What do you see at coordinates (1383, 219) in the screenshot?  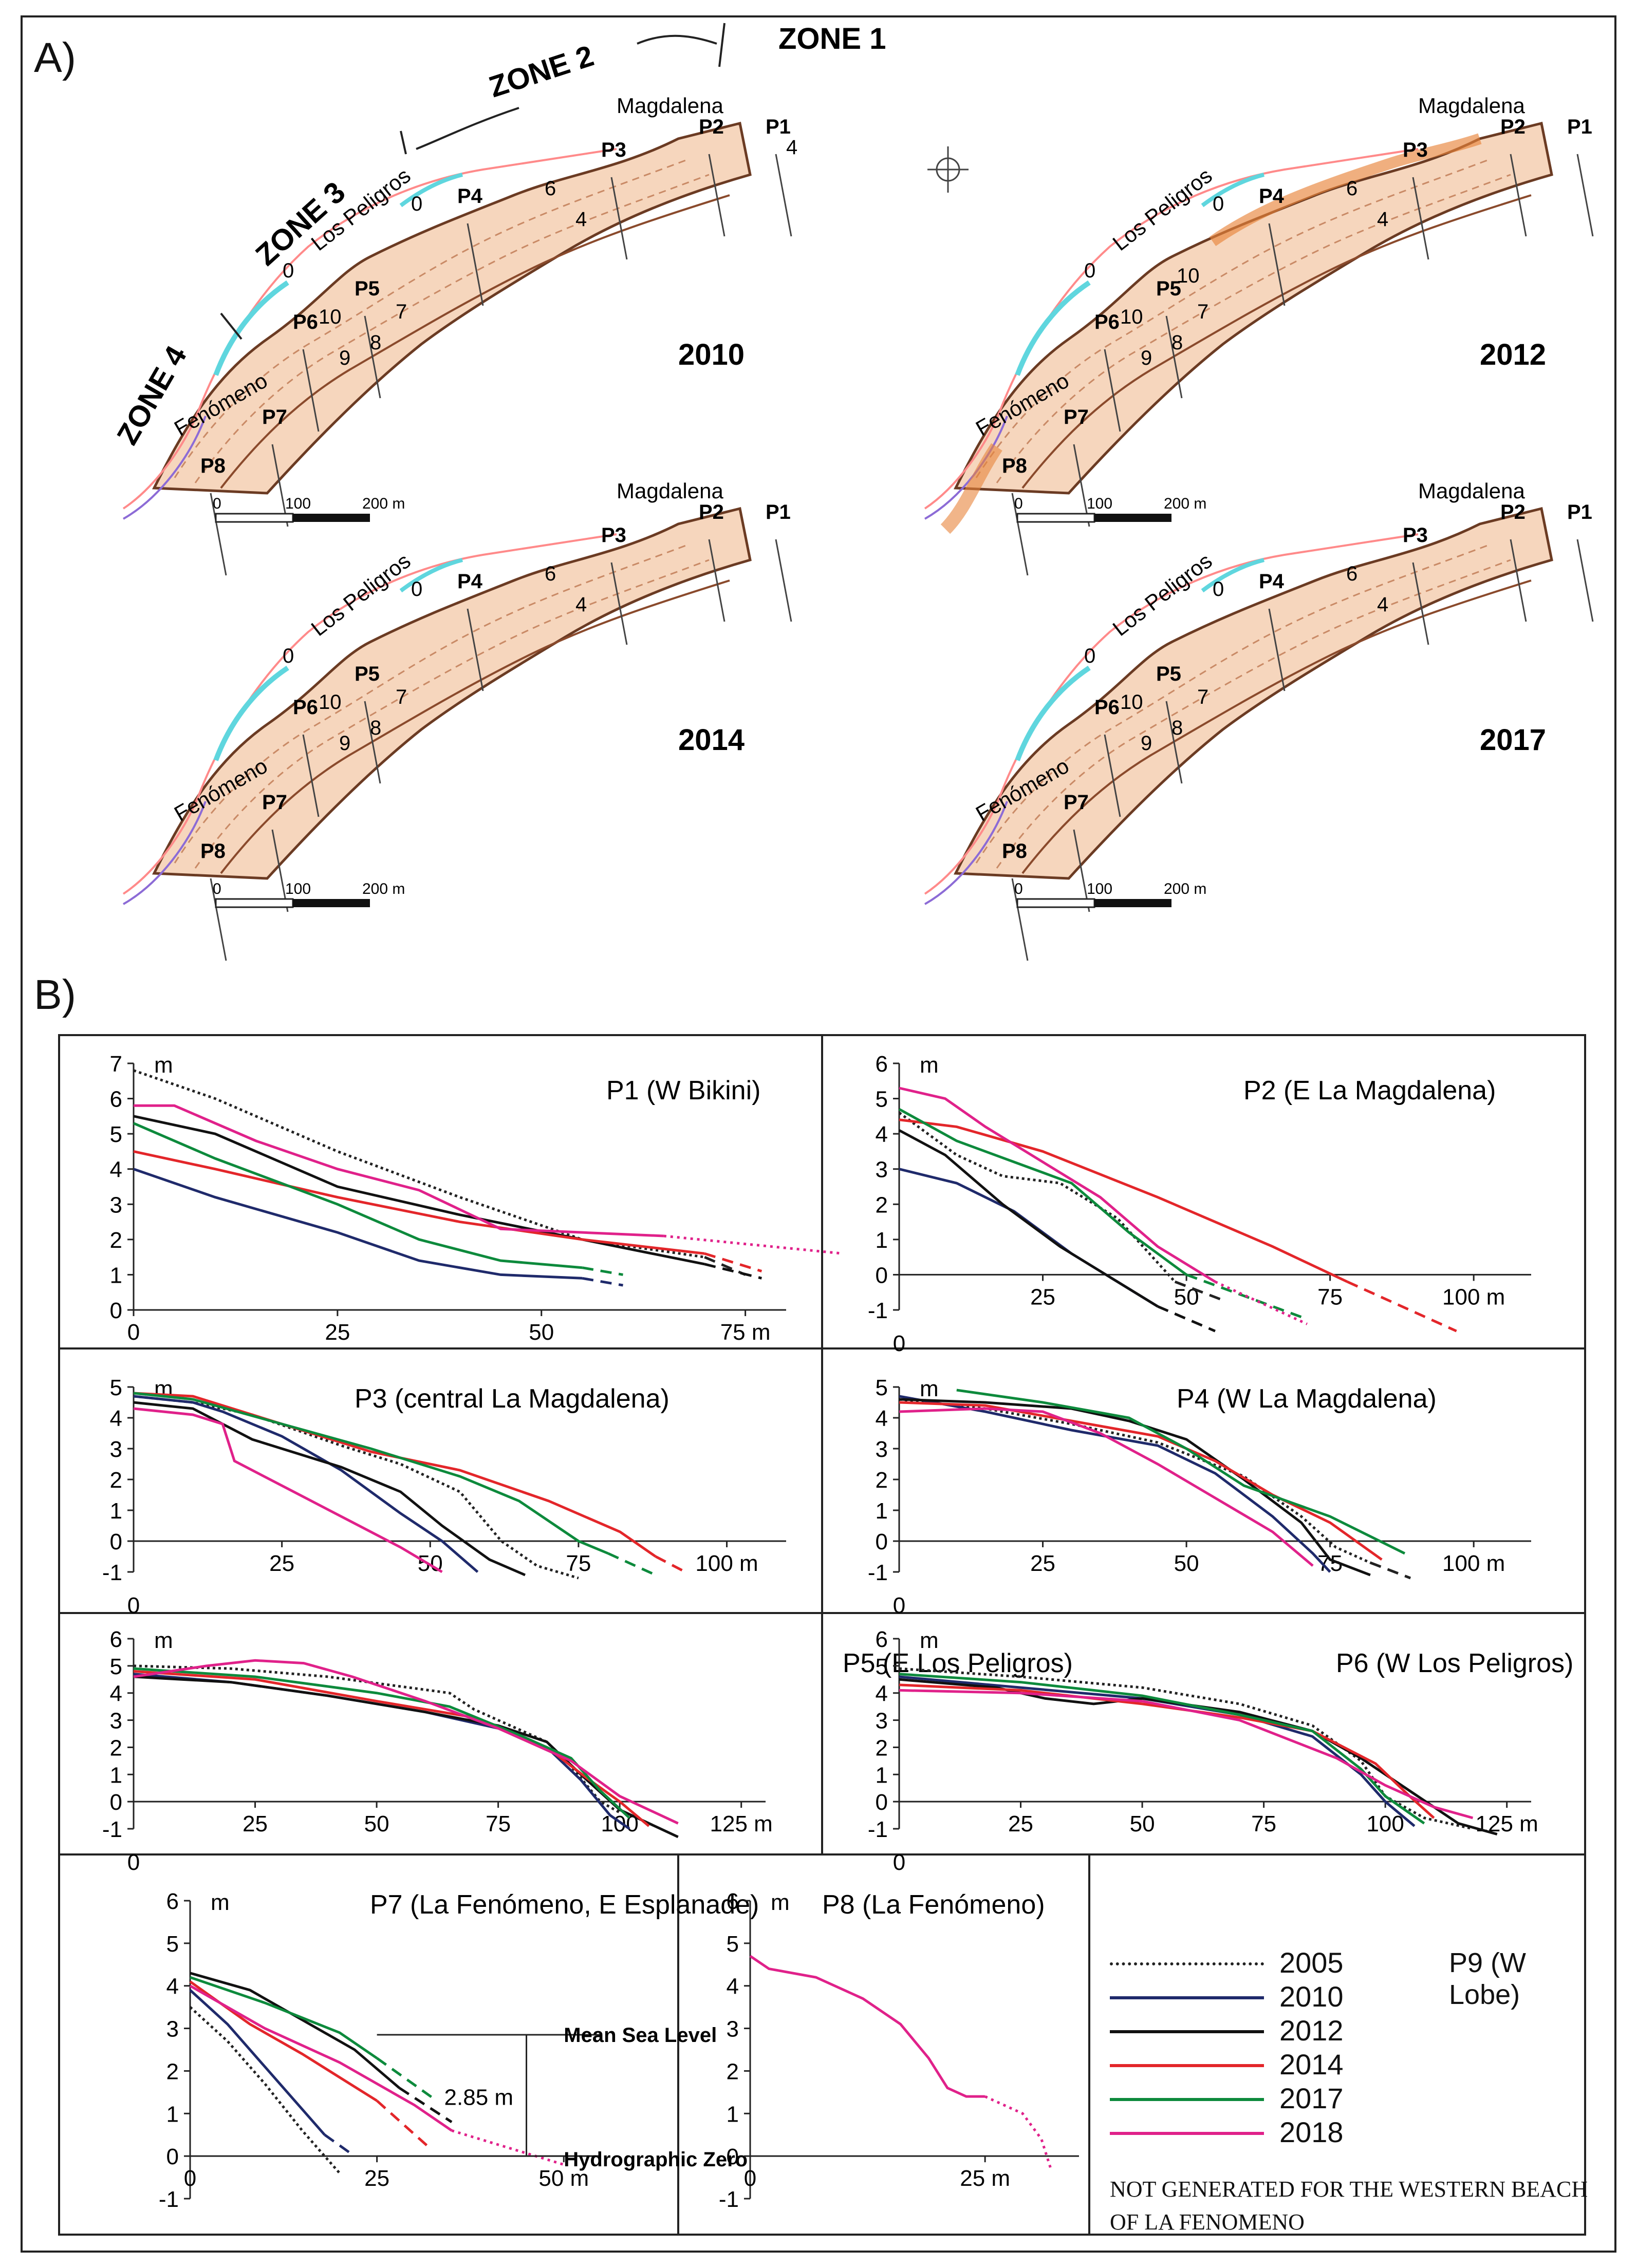 I see `contour-label: 4` at bounding box center [1383, 219].